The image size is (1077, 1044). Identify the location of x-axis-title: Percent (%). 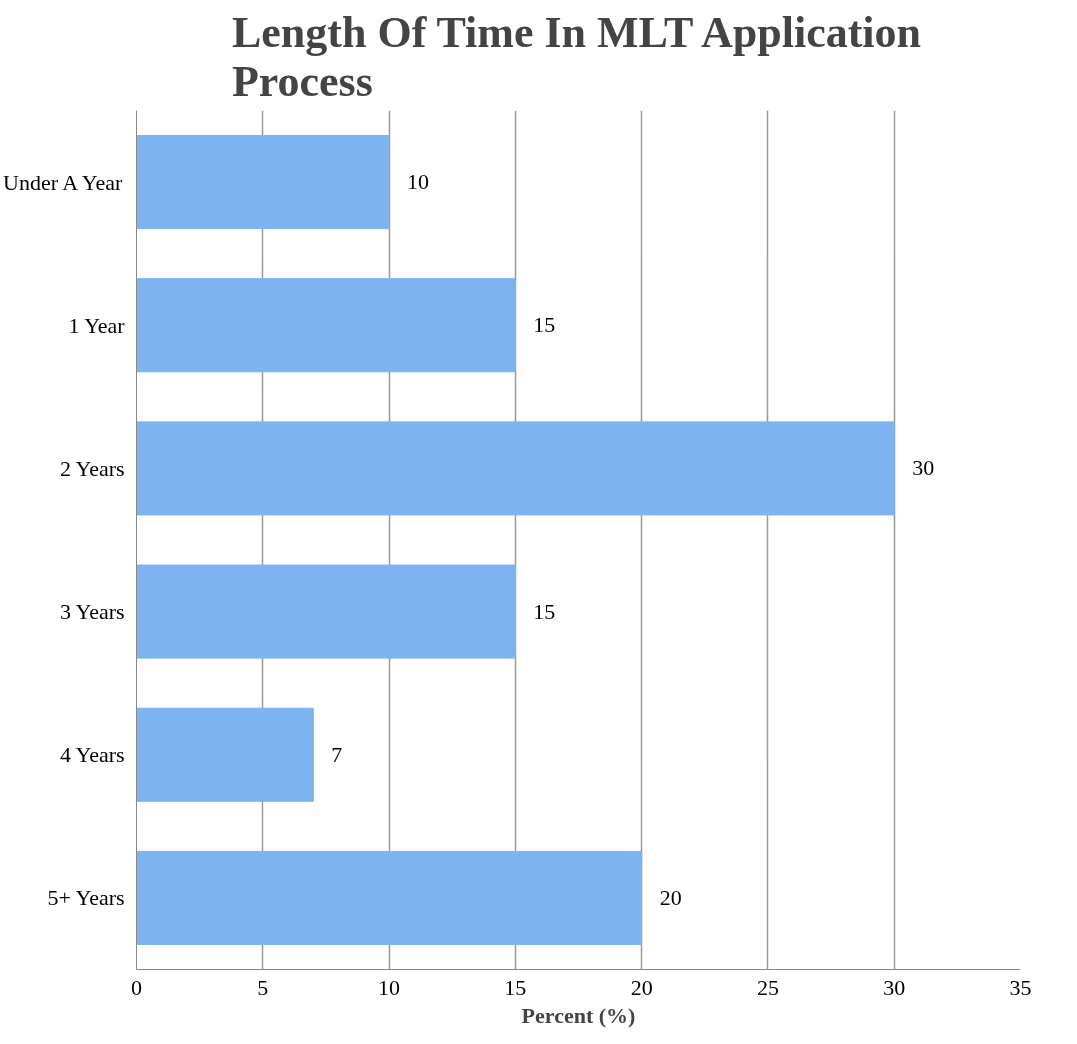
(578, 1015).